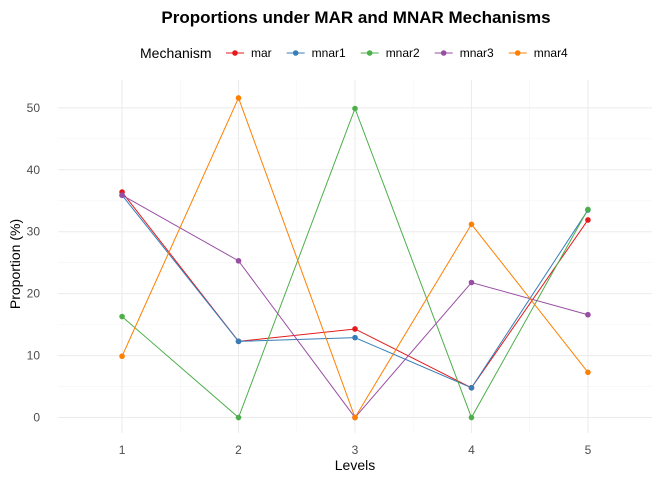 This screenshot has height=480, width=672. Describe the element at coordinates (34, 356) in the screenshot. I see `y-tick-label: 10` at that location.